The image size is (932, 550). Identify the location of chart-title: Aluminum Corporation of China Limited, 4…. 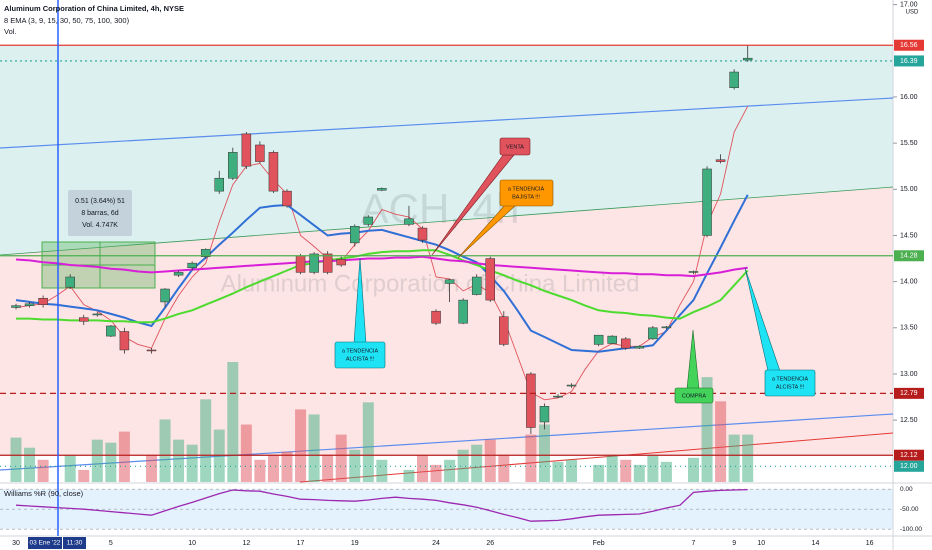
(94, 8).